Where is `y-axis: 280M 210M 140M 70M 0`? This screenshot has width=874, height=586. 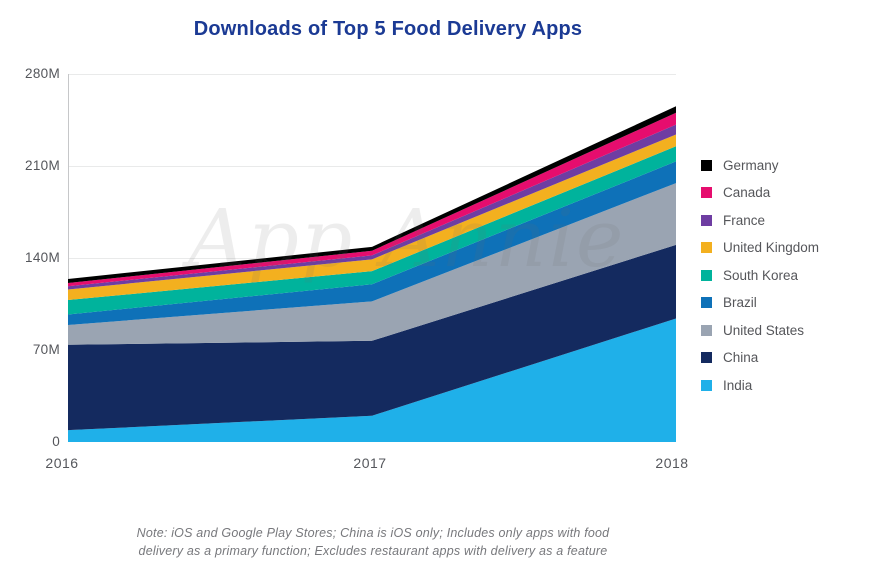 y-axis: 280M 210M 140M 70M 0 is located at coordinates (30, 257).